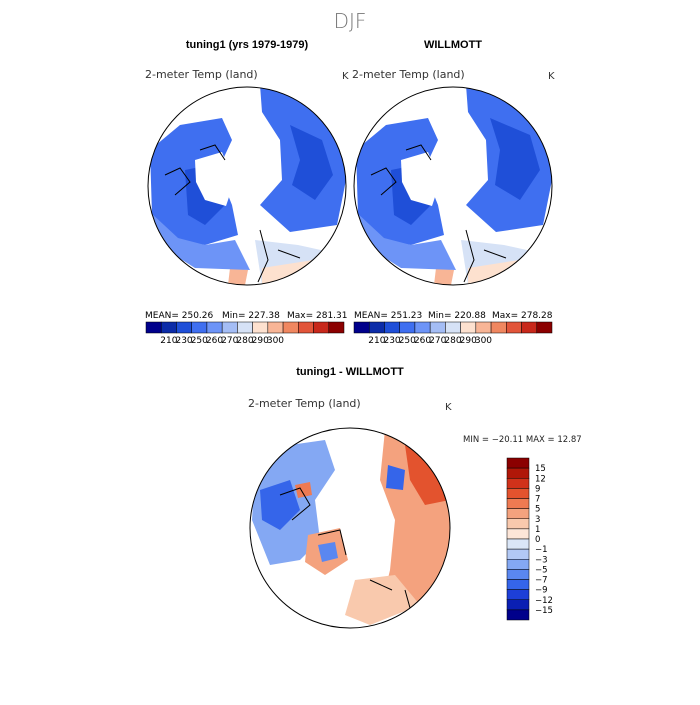  What do you see at coordinates (280, 505) in the screenshot?
I see `panel3-canada-cold-core` at bounding box center [280, 505].